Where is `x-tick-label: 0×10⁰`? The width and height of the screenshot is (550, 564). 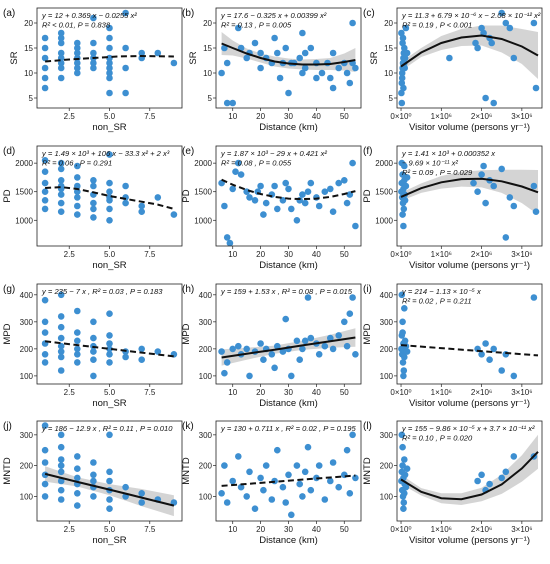
x-tick-label: 0×10⁰ is located at coordinates (400, 529).